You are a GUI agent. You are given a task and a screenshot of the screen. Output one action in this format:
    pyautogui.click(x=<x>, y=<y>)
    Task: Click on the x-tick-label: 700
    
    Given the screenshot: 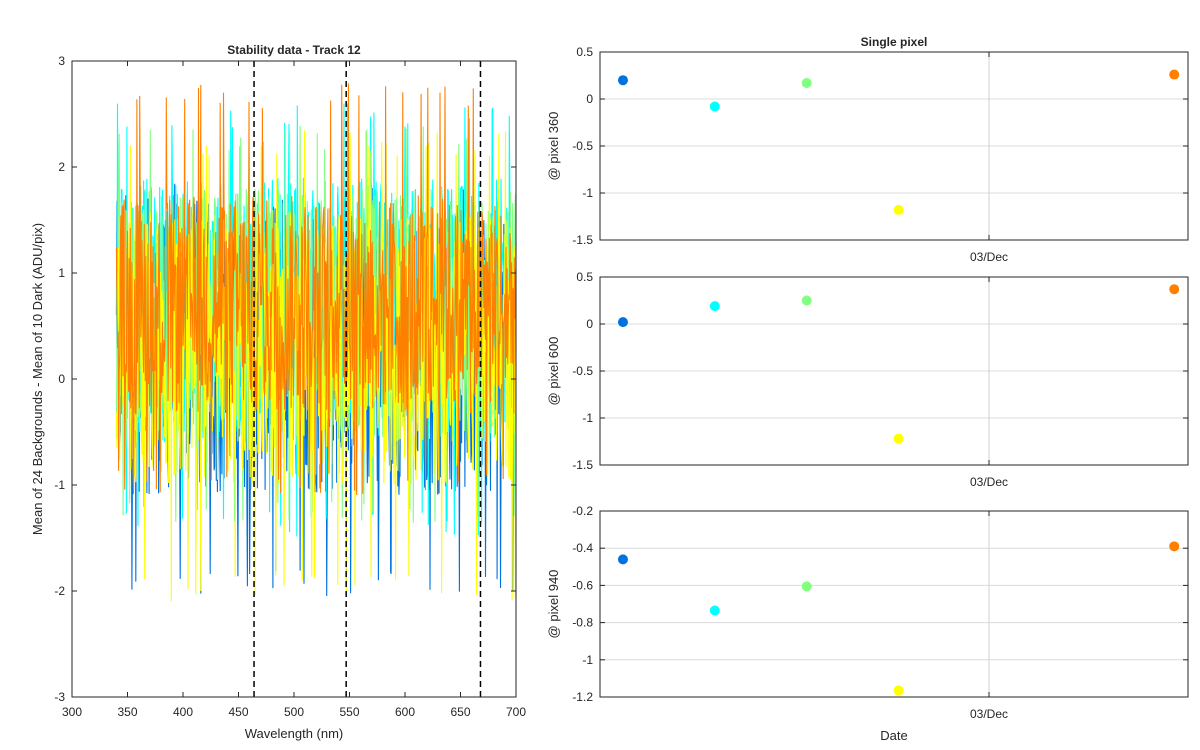 What is the action you would take?
    pyautogui.click(x=516, y=712)
    